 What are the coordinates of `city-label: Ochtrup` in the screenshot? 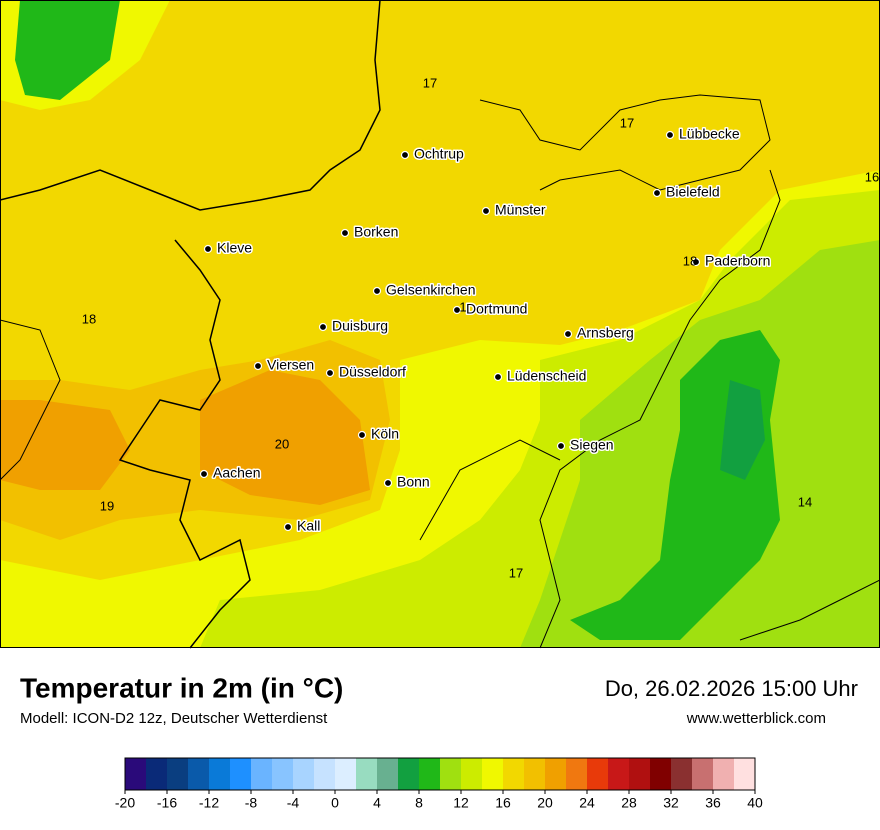 It's located at (439, 154).